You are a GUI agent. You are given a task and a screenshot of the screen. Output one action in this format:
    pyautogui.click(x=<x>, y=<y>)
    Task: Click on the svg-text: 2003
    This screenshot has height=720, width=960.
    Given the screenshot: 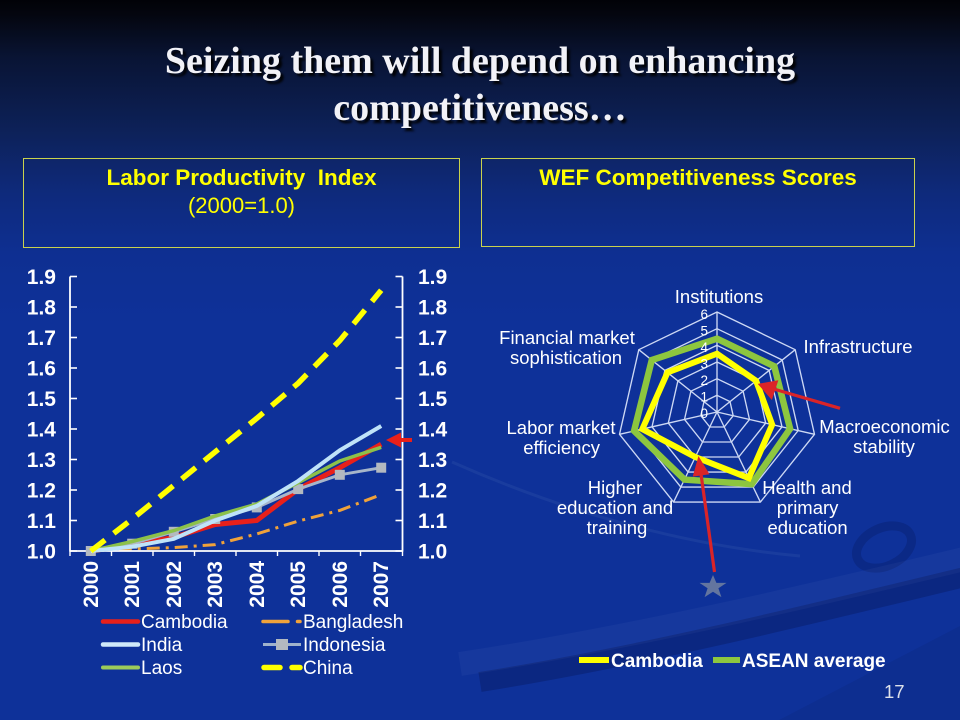 What is the action you would take?
    pyautogui.click(x=215, y=584)
    